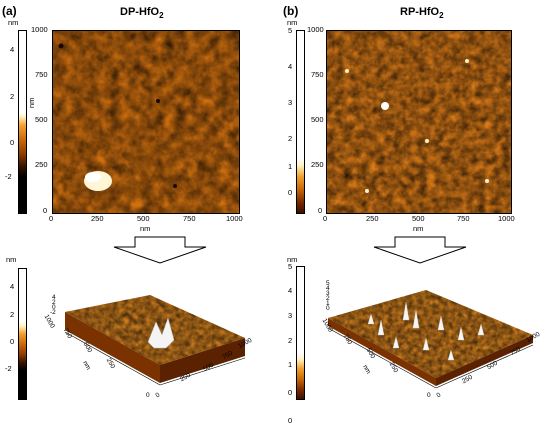 The width and height of the screenshot is (550, 430). What do you see at coordinates (290, 166) in the screenshot?
I see `colorbar-b-tick-1: 1` at bounding box center [290, 166].